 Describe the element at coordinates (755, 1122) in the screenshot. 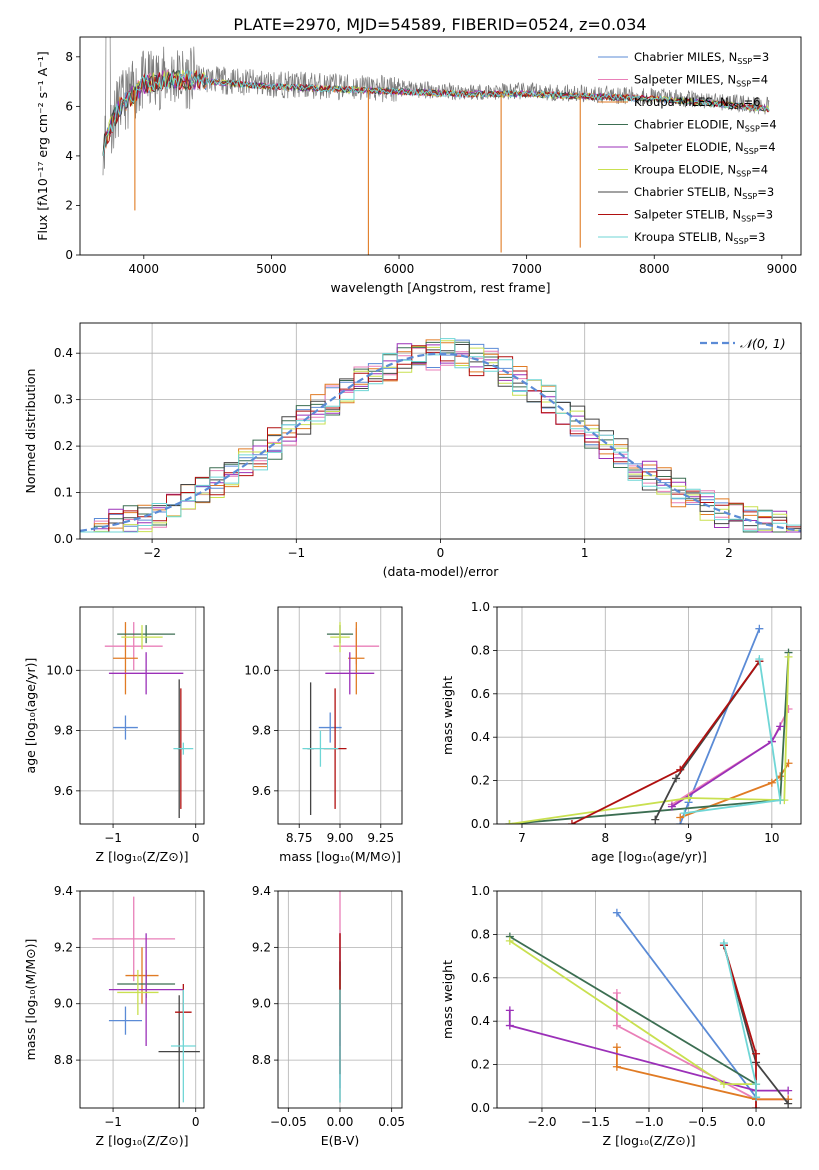

I see `x-tick-label: 0.0` at that location.